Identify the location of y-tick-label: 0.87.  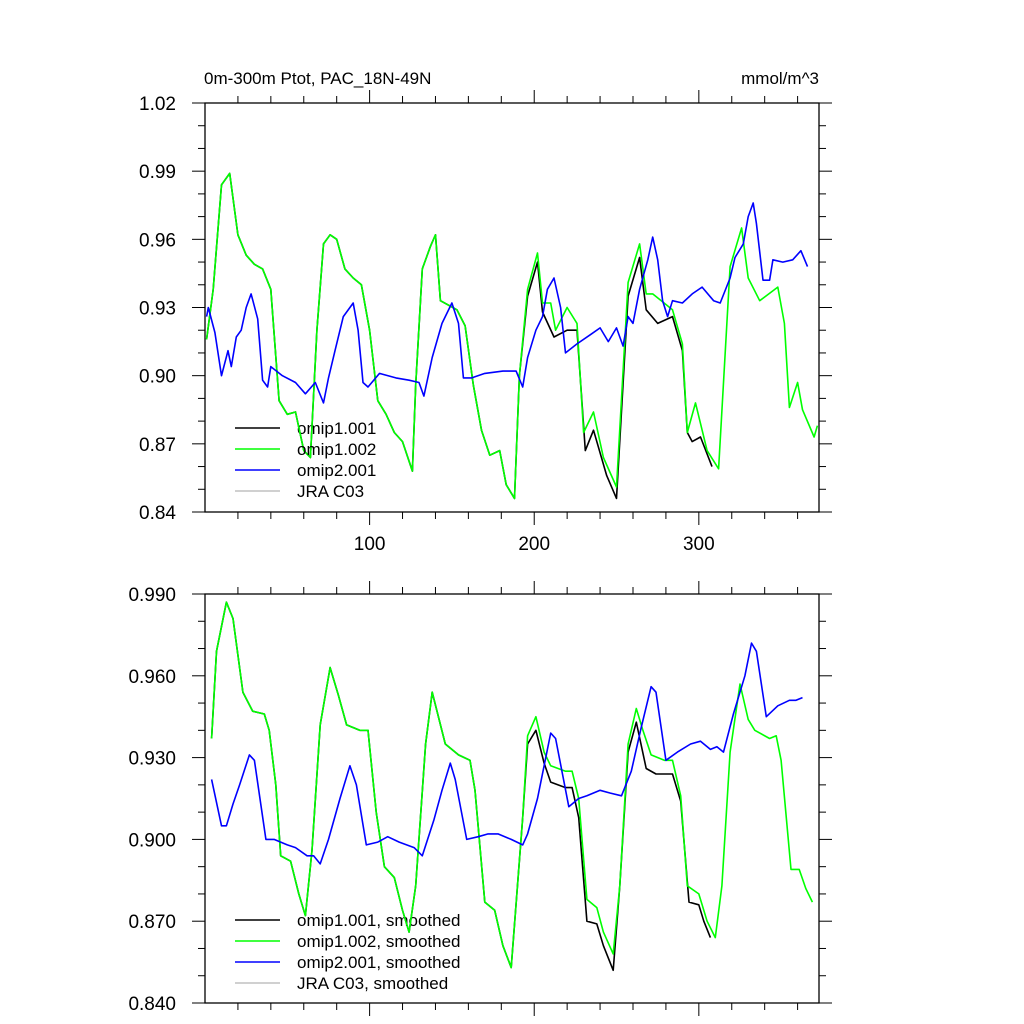
(157, 445).